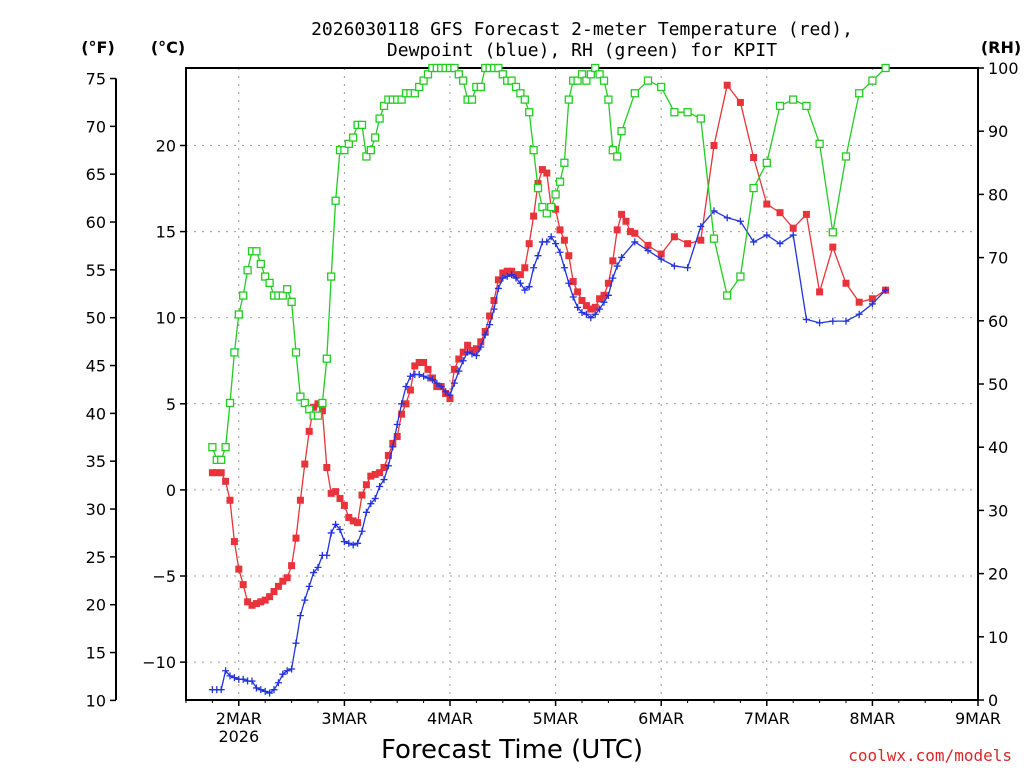  What do you see at coordinates (96, 318) in the screenshot?
I see `fahrenheit-tick-label: 50` at bounding box center [96, 318].